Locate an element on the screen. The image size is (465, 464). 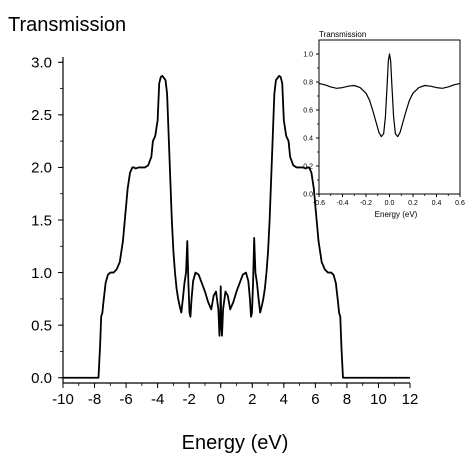
inset-x-tick-label: -0.2 is located at coordinates (366, 203).